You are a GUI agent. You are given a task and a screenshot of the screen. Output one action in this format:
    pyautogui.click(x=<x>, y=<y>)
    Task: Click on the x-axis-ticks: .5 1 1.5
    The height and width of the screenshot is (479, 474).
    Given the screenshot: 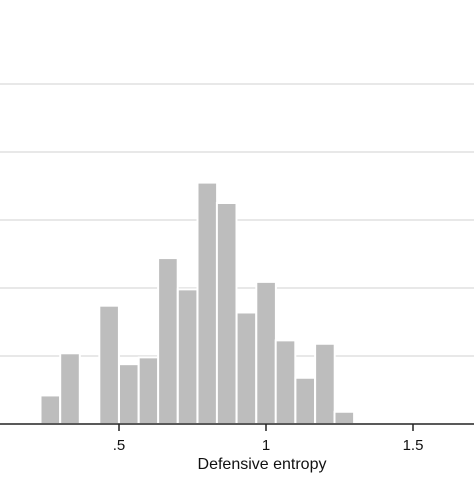 What is the action you would take?
    pyautogui.click(x=268, y=439)
    